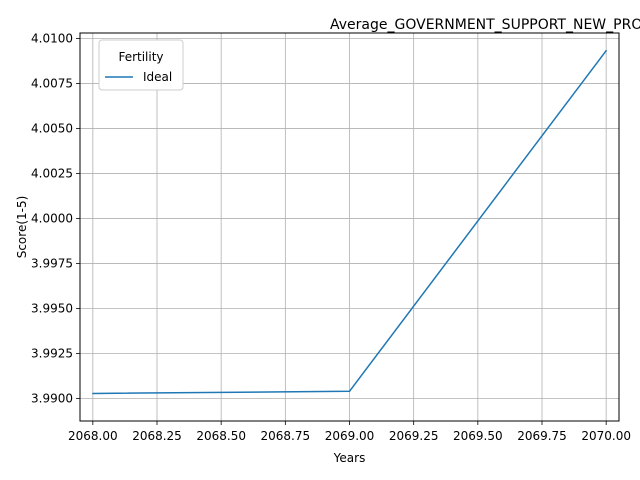 The width and height of the screenshot is (640, 480). I want to click on y-tick-label: 3.9950, so click(52, 308).